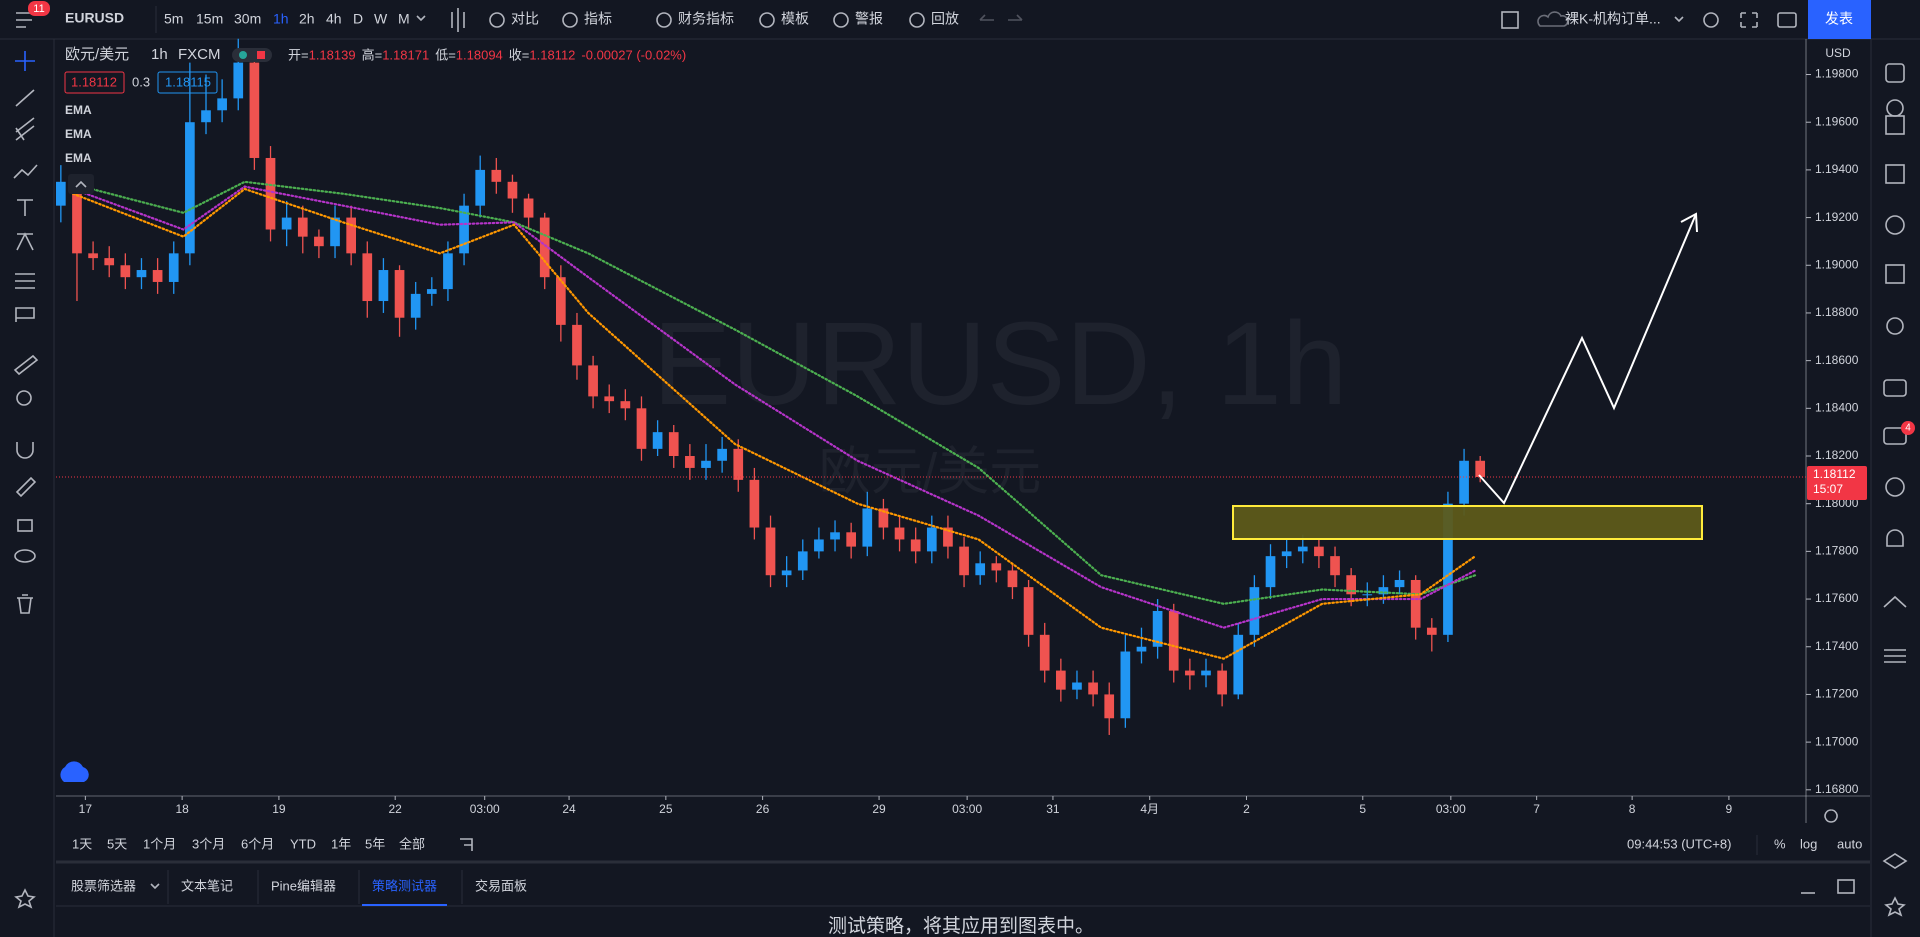 This screenshot has width=1920, height=937. What do you see at coordinates (1834, 474) in the screenshot?
I see `price-label: 1.18112` at bounding box center [1834, 474].